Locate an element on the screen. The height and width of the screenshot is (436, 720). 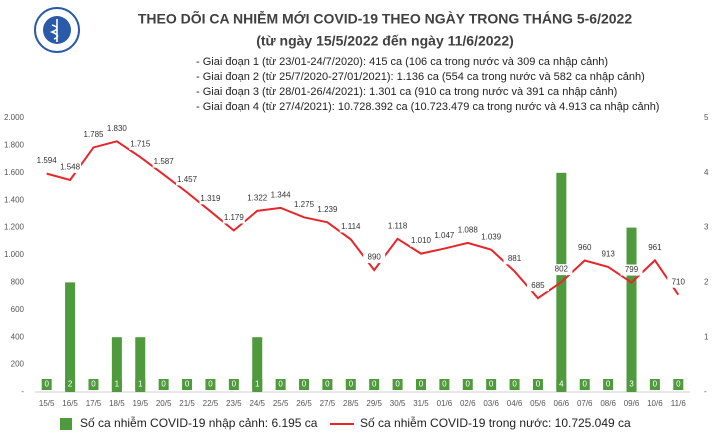
y-tick-label: 2.000 is located at coordinates (14, 117).